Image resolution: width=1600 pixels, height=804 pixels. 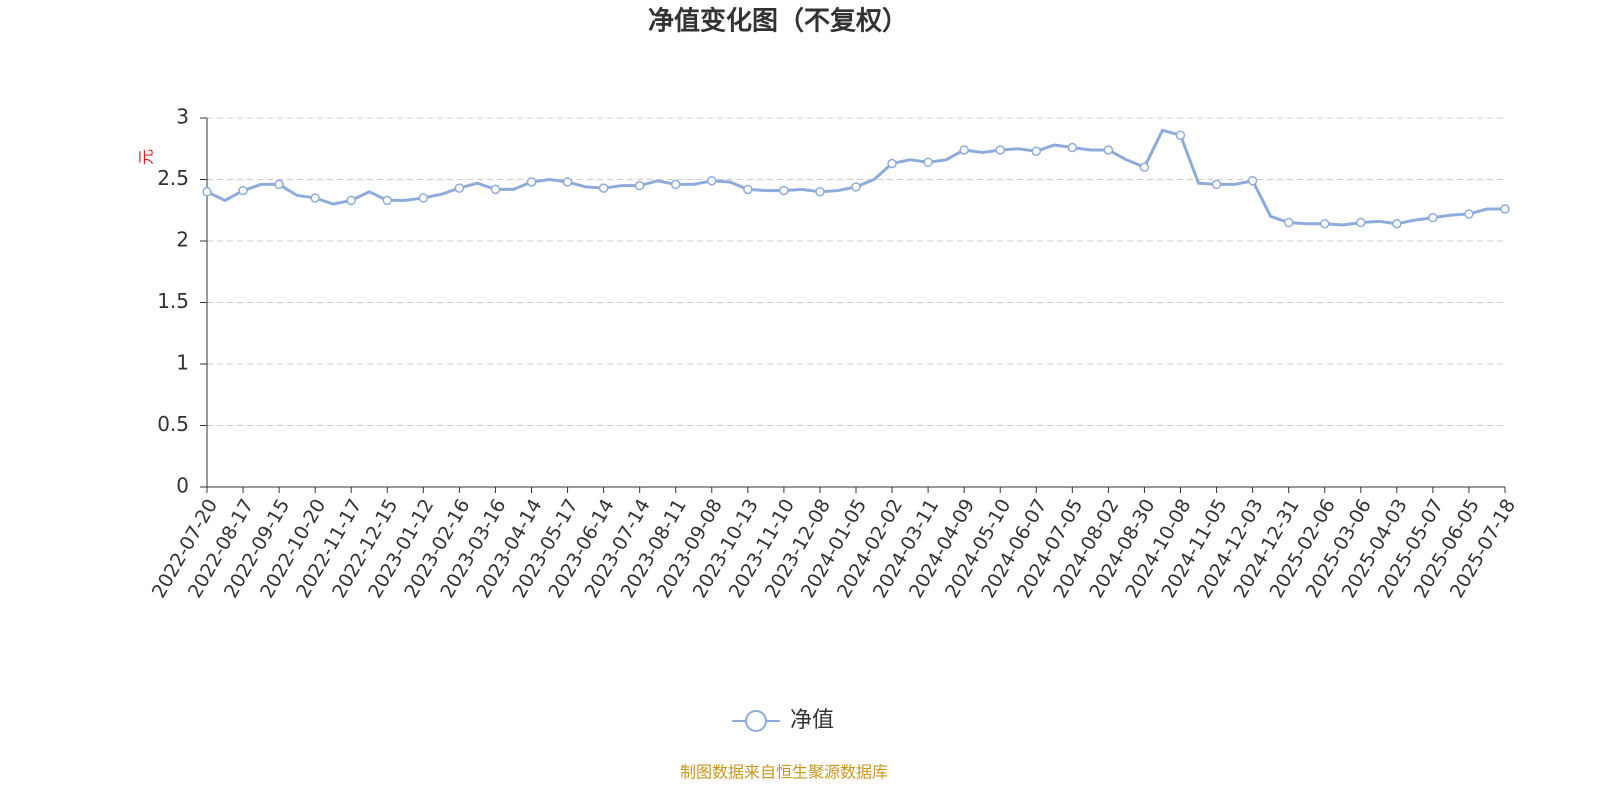 What do you see at coordinates (756, 721) in the screenshot?
I see `legend-marker` at bounding box center [756, 721].